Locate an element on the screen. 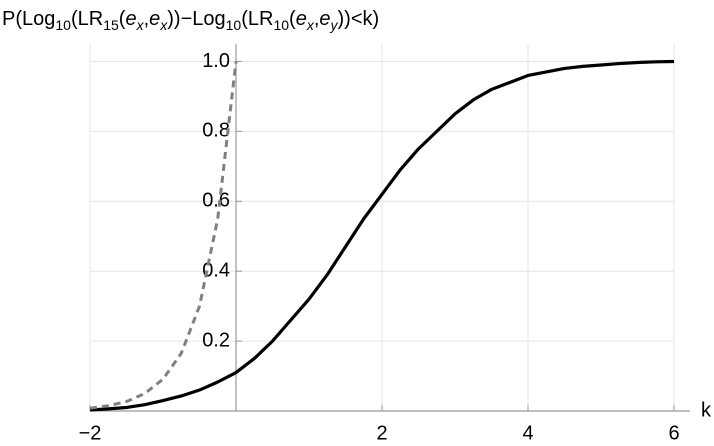  x-axis-label: k is located at coordinates (706, 410).